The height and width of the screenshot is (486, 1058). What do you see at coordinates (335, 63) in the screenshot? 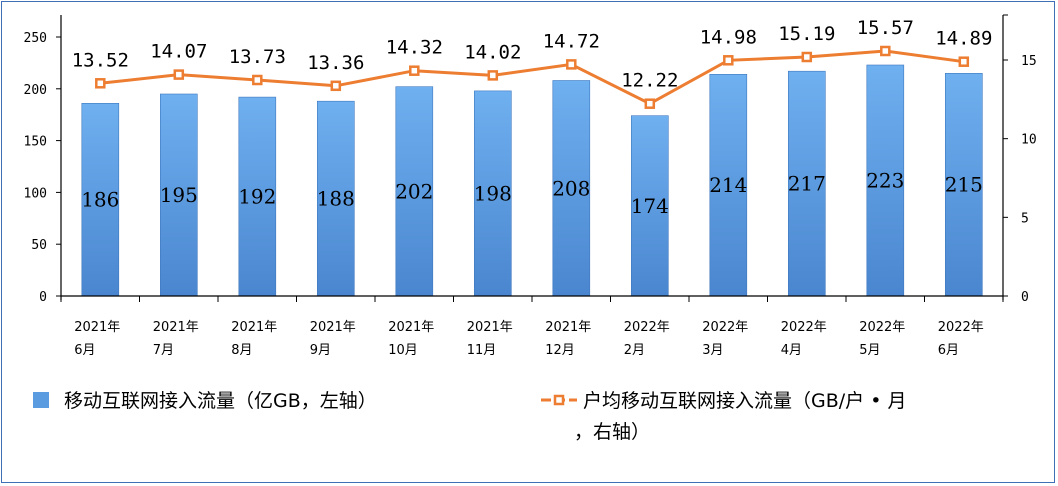
I see `line-value-label: 13.36` at bounding box center [335, 63].